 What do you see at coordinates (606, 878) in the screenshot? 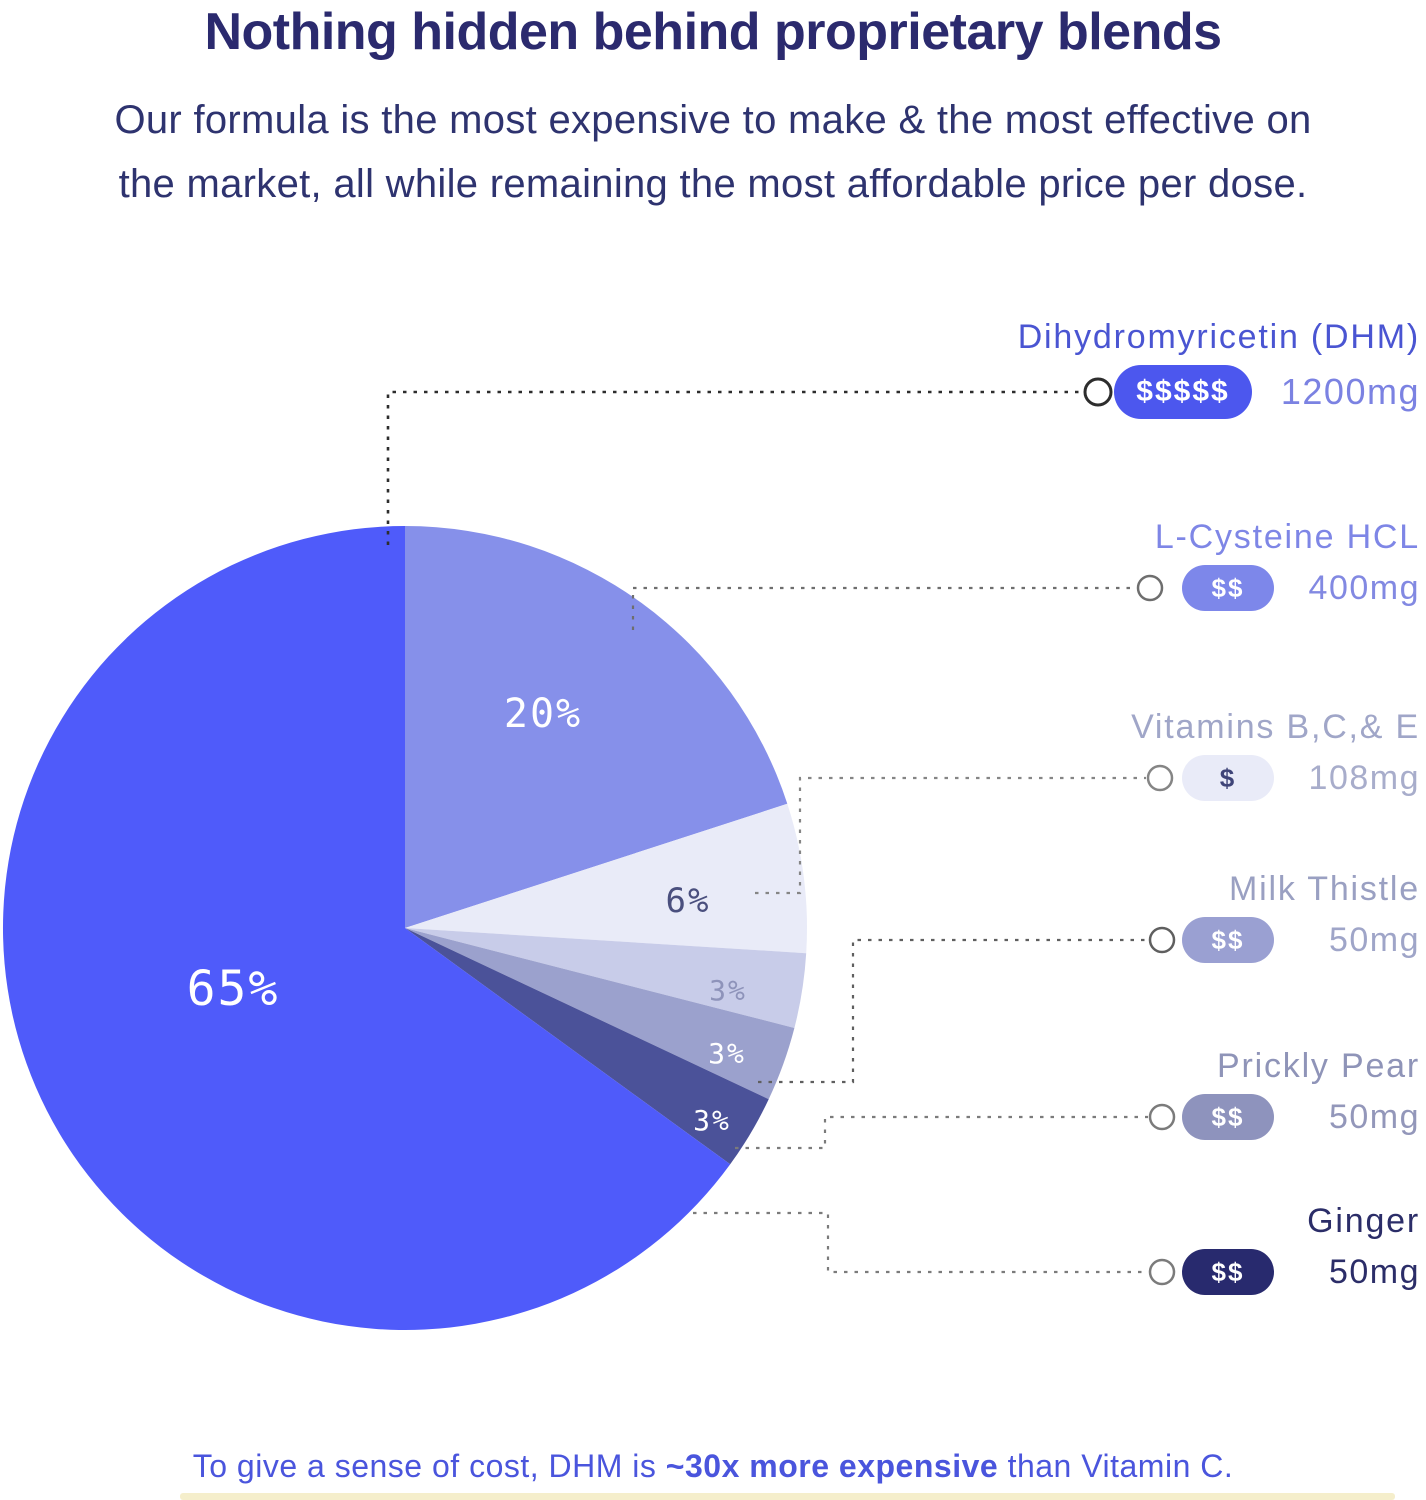
I see `pie-slice-vitamins-b-c-e` at bounding box center [606, 878].